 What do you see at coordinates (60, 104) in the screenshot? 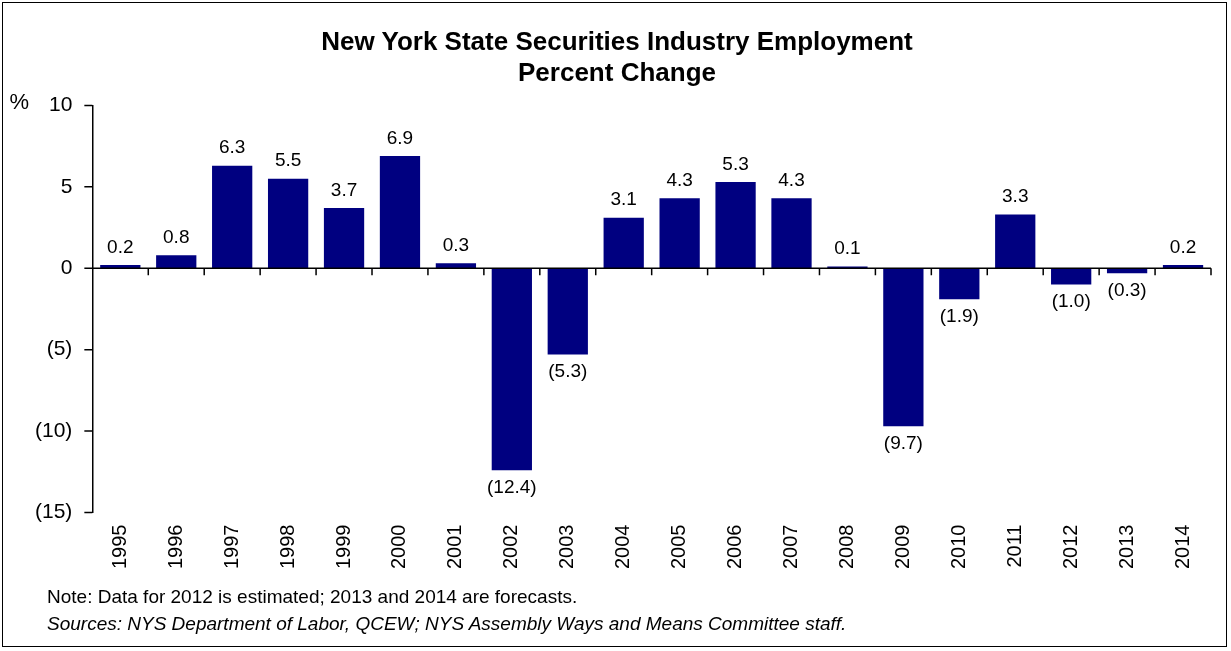
I see `y-tick-label: 10` at bounding box center [60, 104].